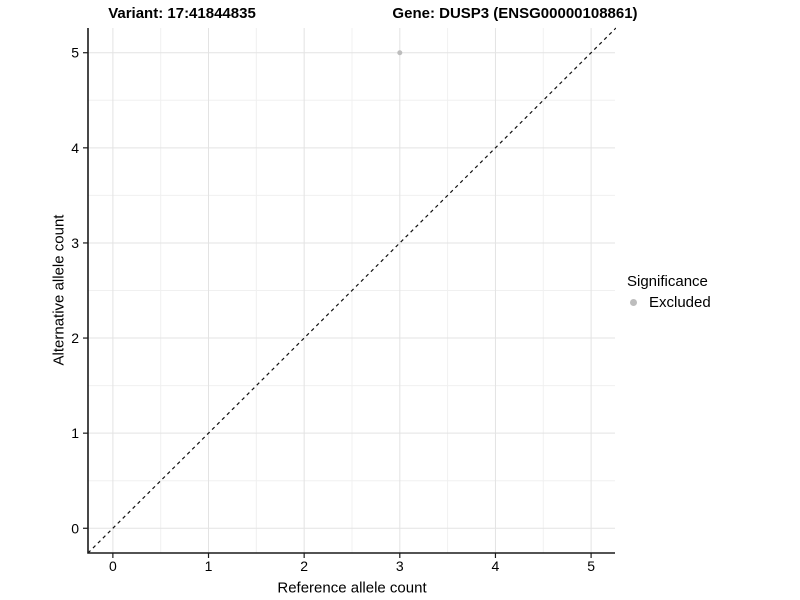 Image resolution: width=800 pixels, height=600 pixels. What do you see at coordinates (667, 281) in the screenshot?
I see `legend-title: Significance` at bounding box center [667, 281].